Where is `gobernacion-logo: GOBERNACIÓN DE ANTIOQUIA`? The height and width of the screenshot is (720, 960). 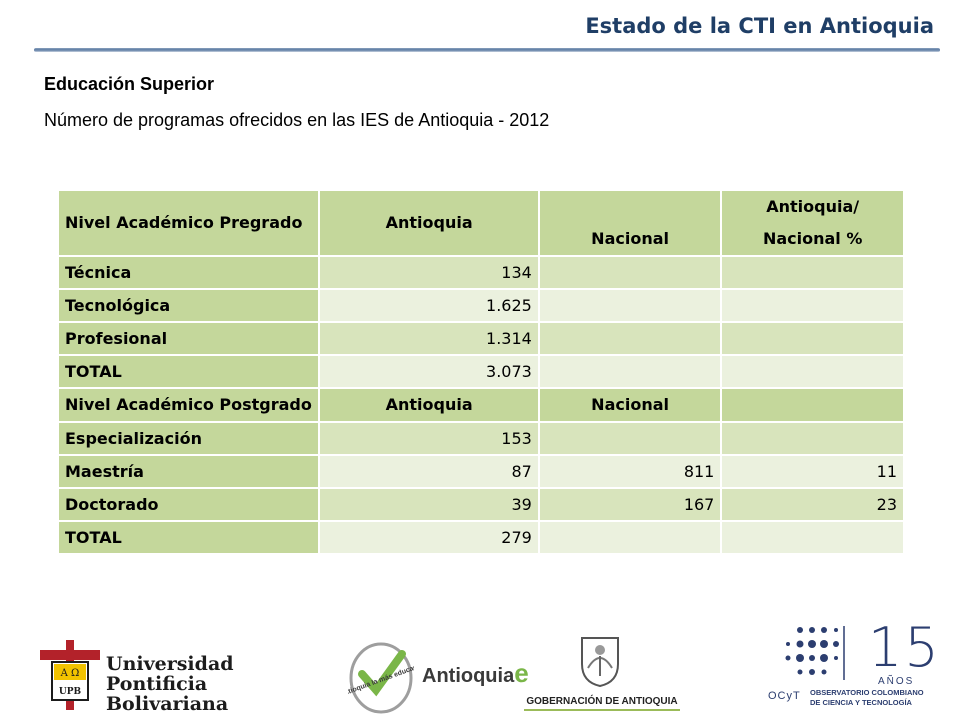 gobernacion-logo: GOBERNACIÓN DE ANTIOQUIA is located at coordinates (602, 675).